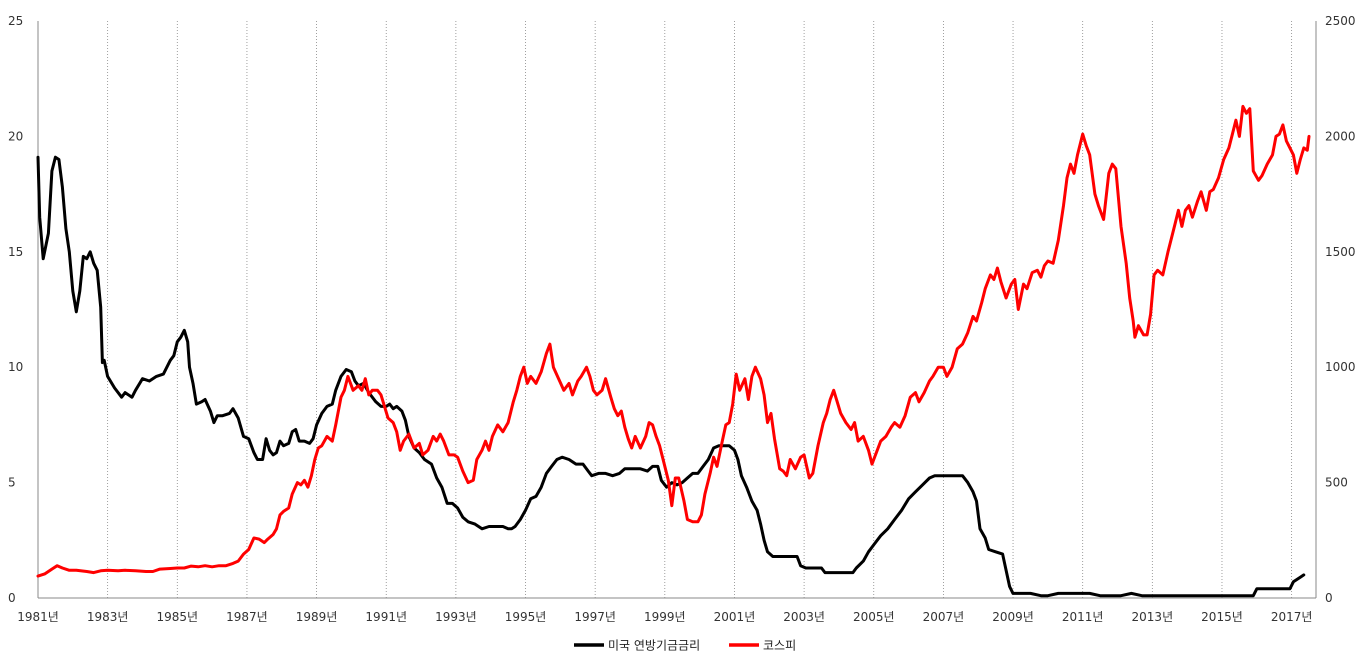 The width and height of the screenshot is (1368, 670). What do you see at coordinates (15, 252) in the screenshot?
I see `left-y-tick-label-15: 15` at bounding box center [15, 252].